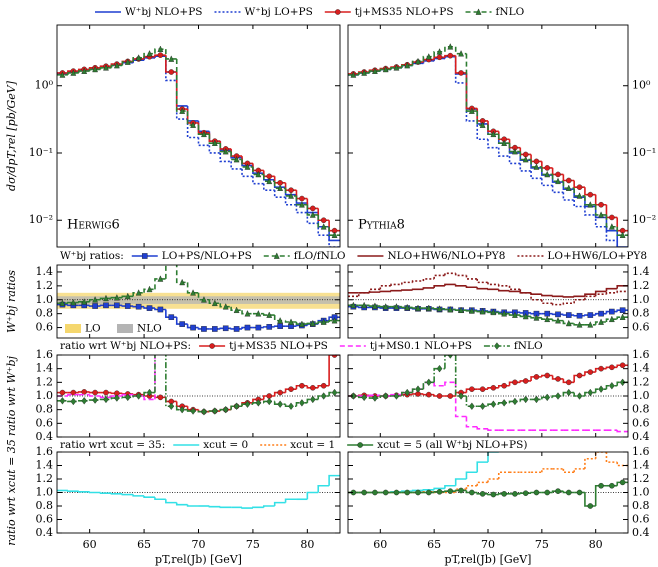 Image resolution: width=658 pixels, height=567 pixels. I want to click on legend-label: xcut = 0, so click(225, 445).